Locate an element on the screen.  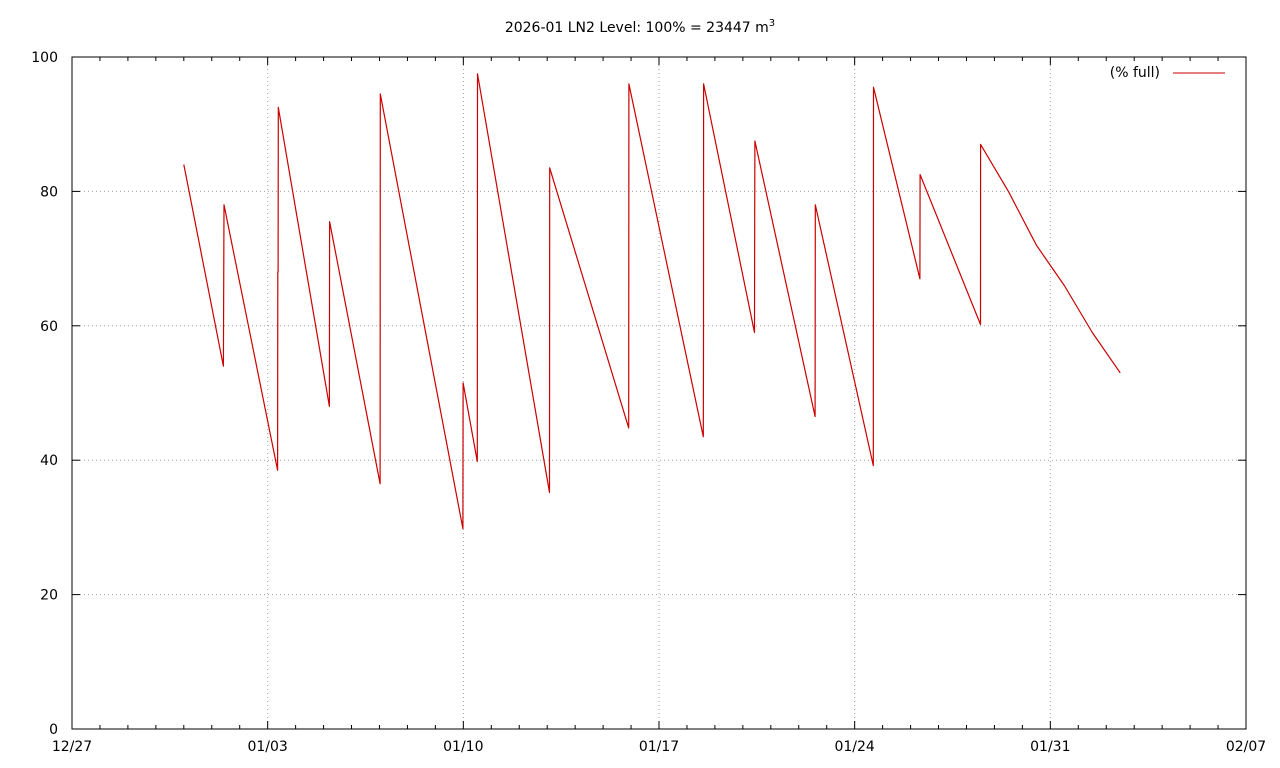
y-tick-label: 40 is located at coordinates (49, 461).